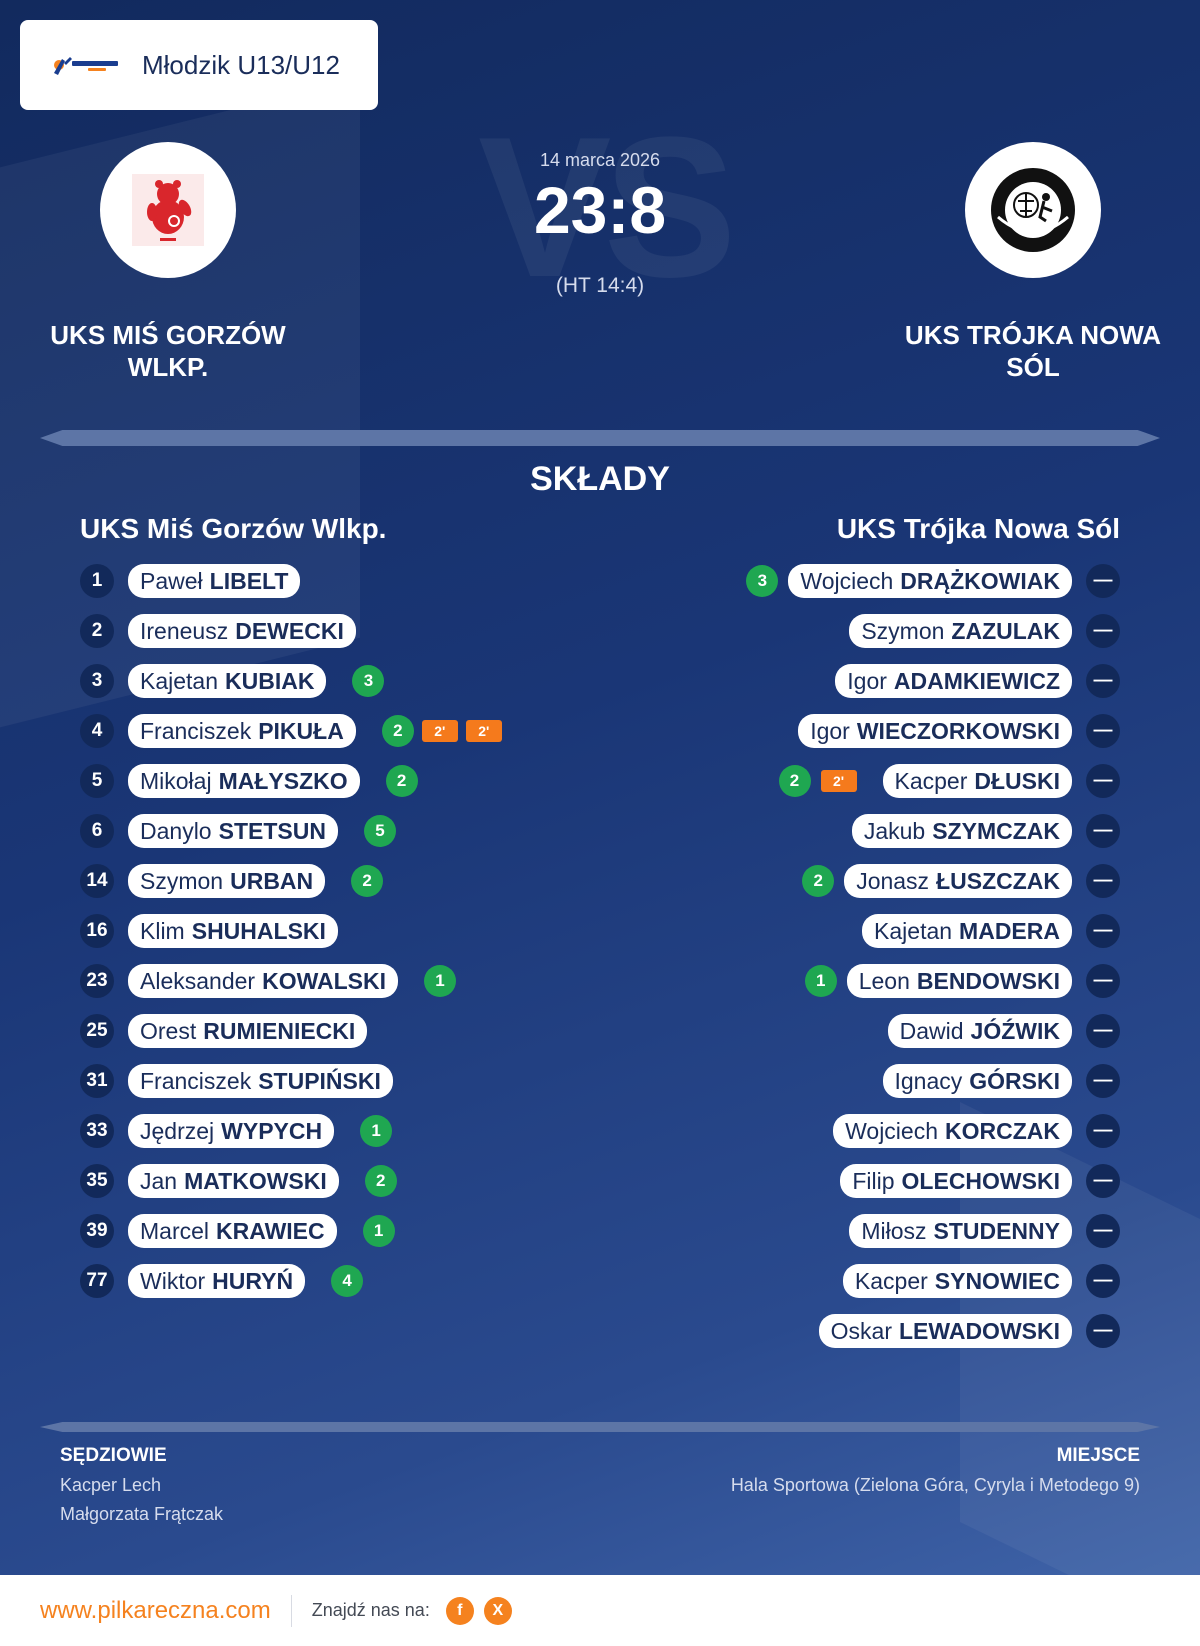 Image resolution: width=1200 pixels, height=1646 pixels. Describe the element at coordinates (177, 1130) in the screenshot. I see `player-first-name: Jędrzej` at that location.